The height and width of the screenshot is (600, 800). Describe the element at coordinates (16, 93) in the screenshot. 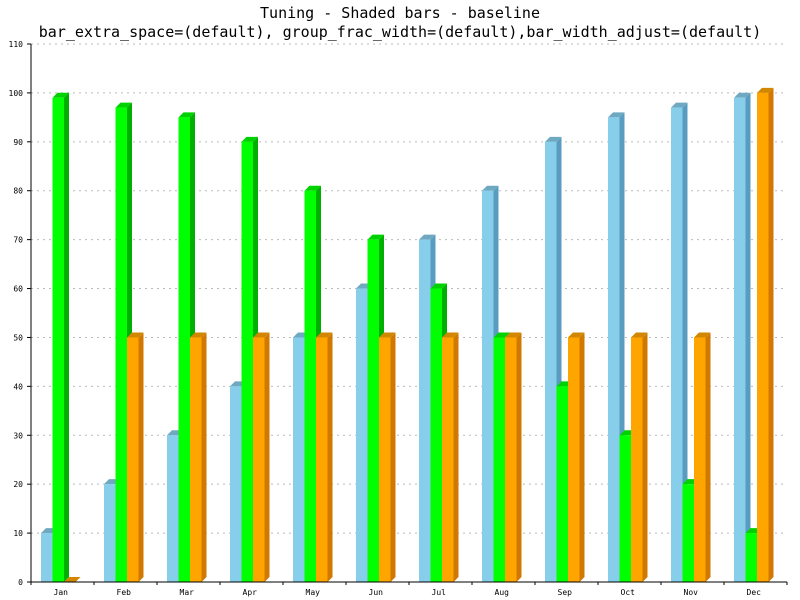

I see `y-tick-label-10: 100` at that location.